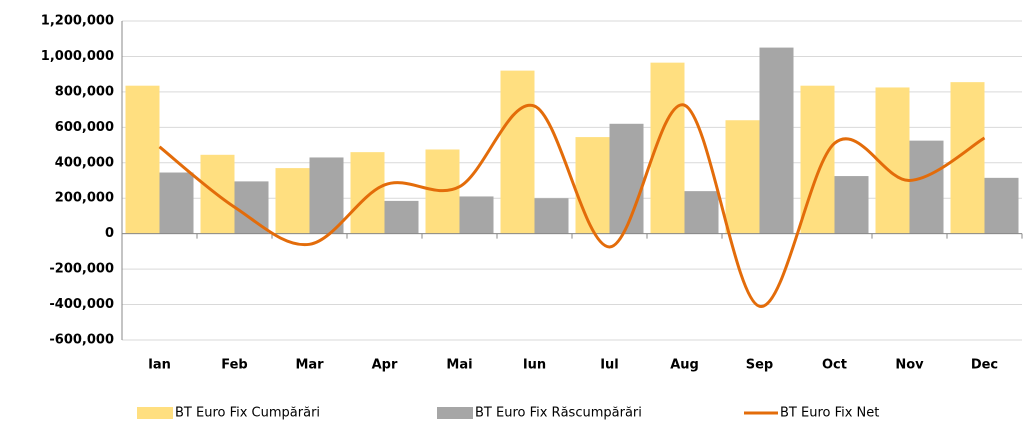  I want to click on y-tick-label: -600,000, so click(81, 340).